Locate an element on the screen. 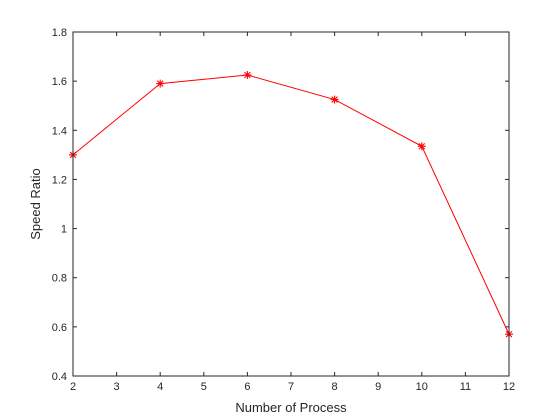 The width and height of the screenshot is (560, 420). y-tick-label: 1.6 is located at coordinates (59, 82).